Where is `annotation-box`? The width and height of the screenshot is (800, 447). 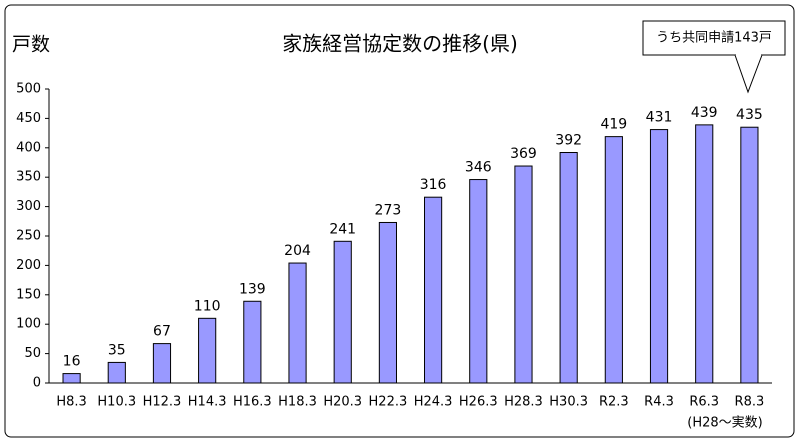
annotation-box is located at coordinates (714, 38).